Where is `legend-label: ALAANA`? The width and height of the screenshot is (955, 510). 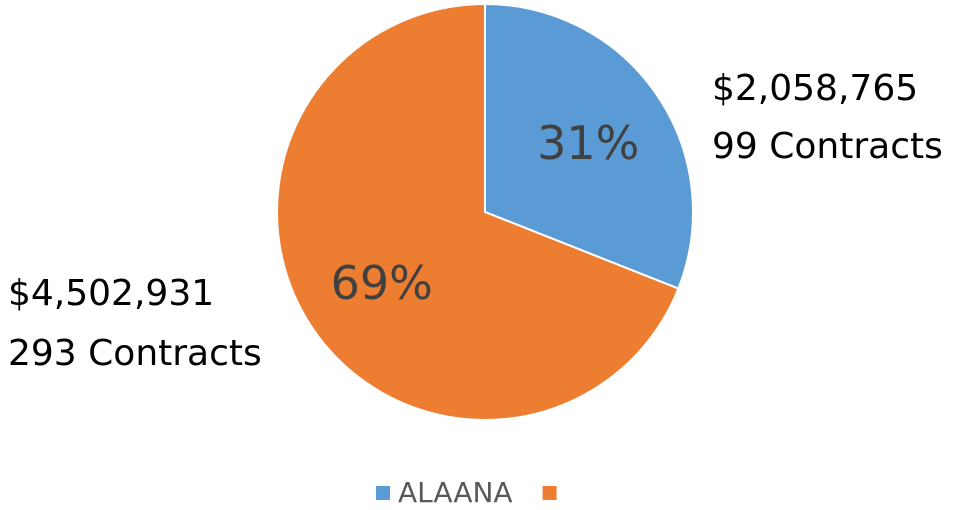 legend-label: ALAANA is located at coordinates (455, 492).